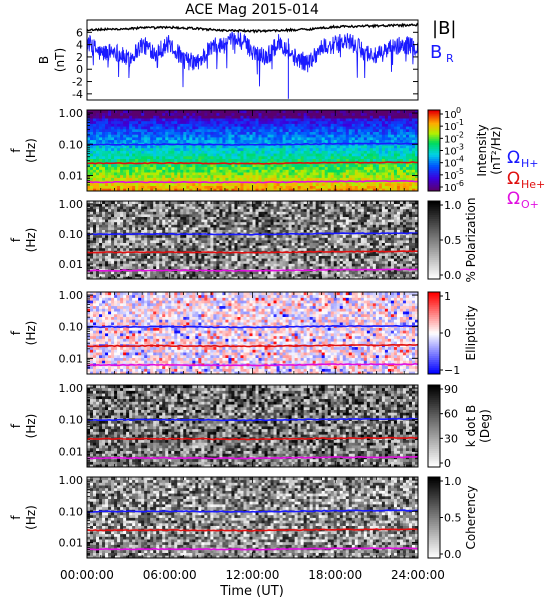 The height and width of the screenshot is (600, 550). What do you see at coordinates (71, 176) in the screenshot?
I see `y-tick-label: 0.01` at bounding box center [71, 176].